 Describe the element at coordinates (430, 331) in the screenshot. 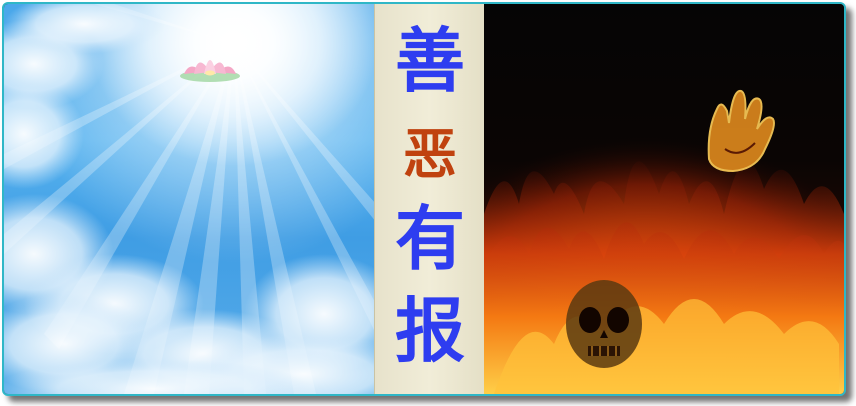

I see `title-char-4: 报` at that location.